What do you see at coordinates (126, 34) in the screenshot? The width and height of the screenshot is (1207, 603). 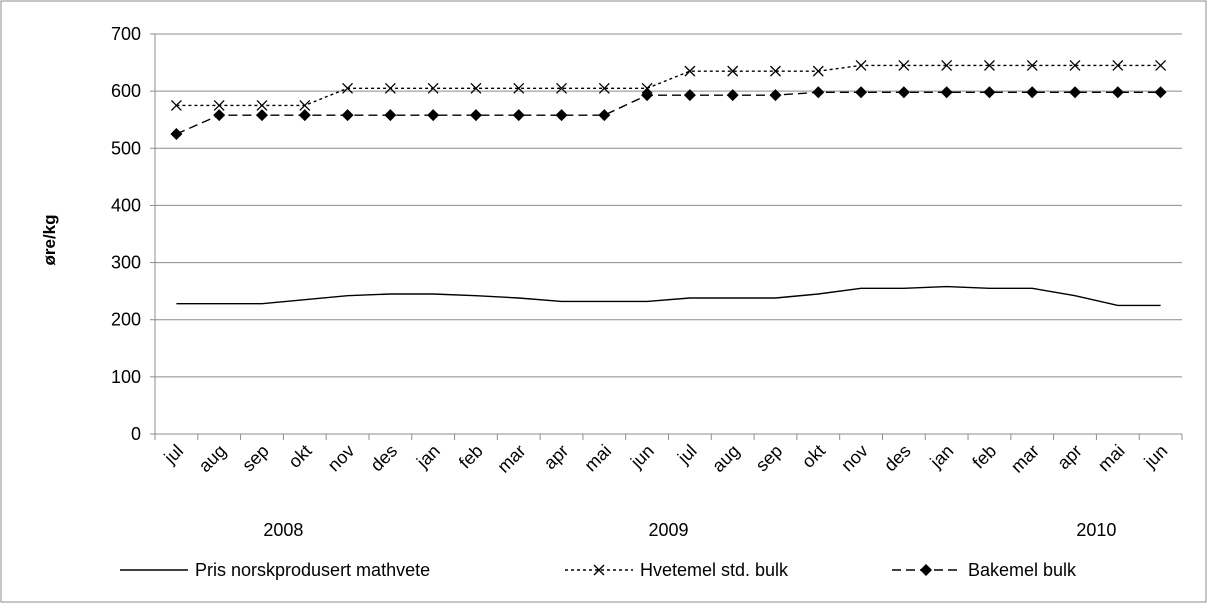 I see `y-tick-label: 700` at bounding box center [126, 34].